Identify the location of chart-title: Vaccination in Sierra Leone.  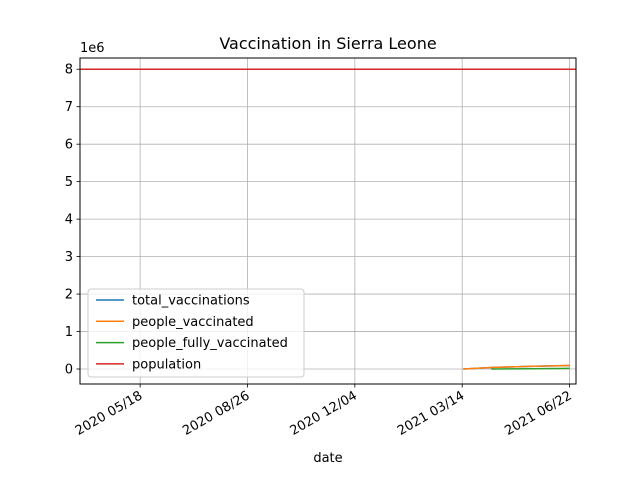
(327, 43).